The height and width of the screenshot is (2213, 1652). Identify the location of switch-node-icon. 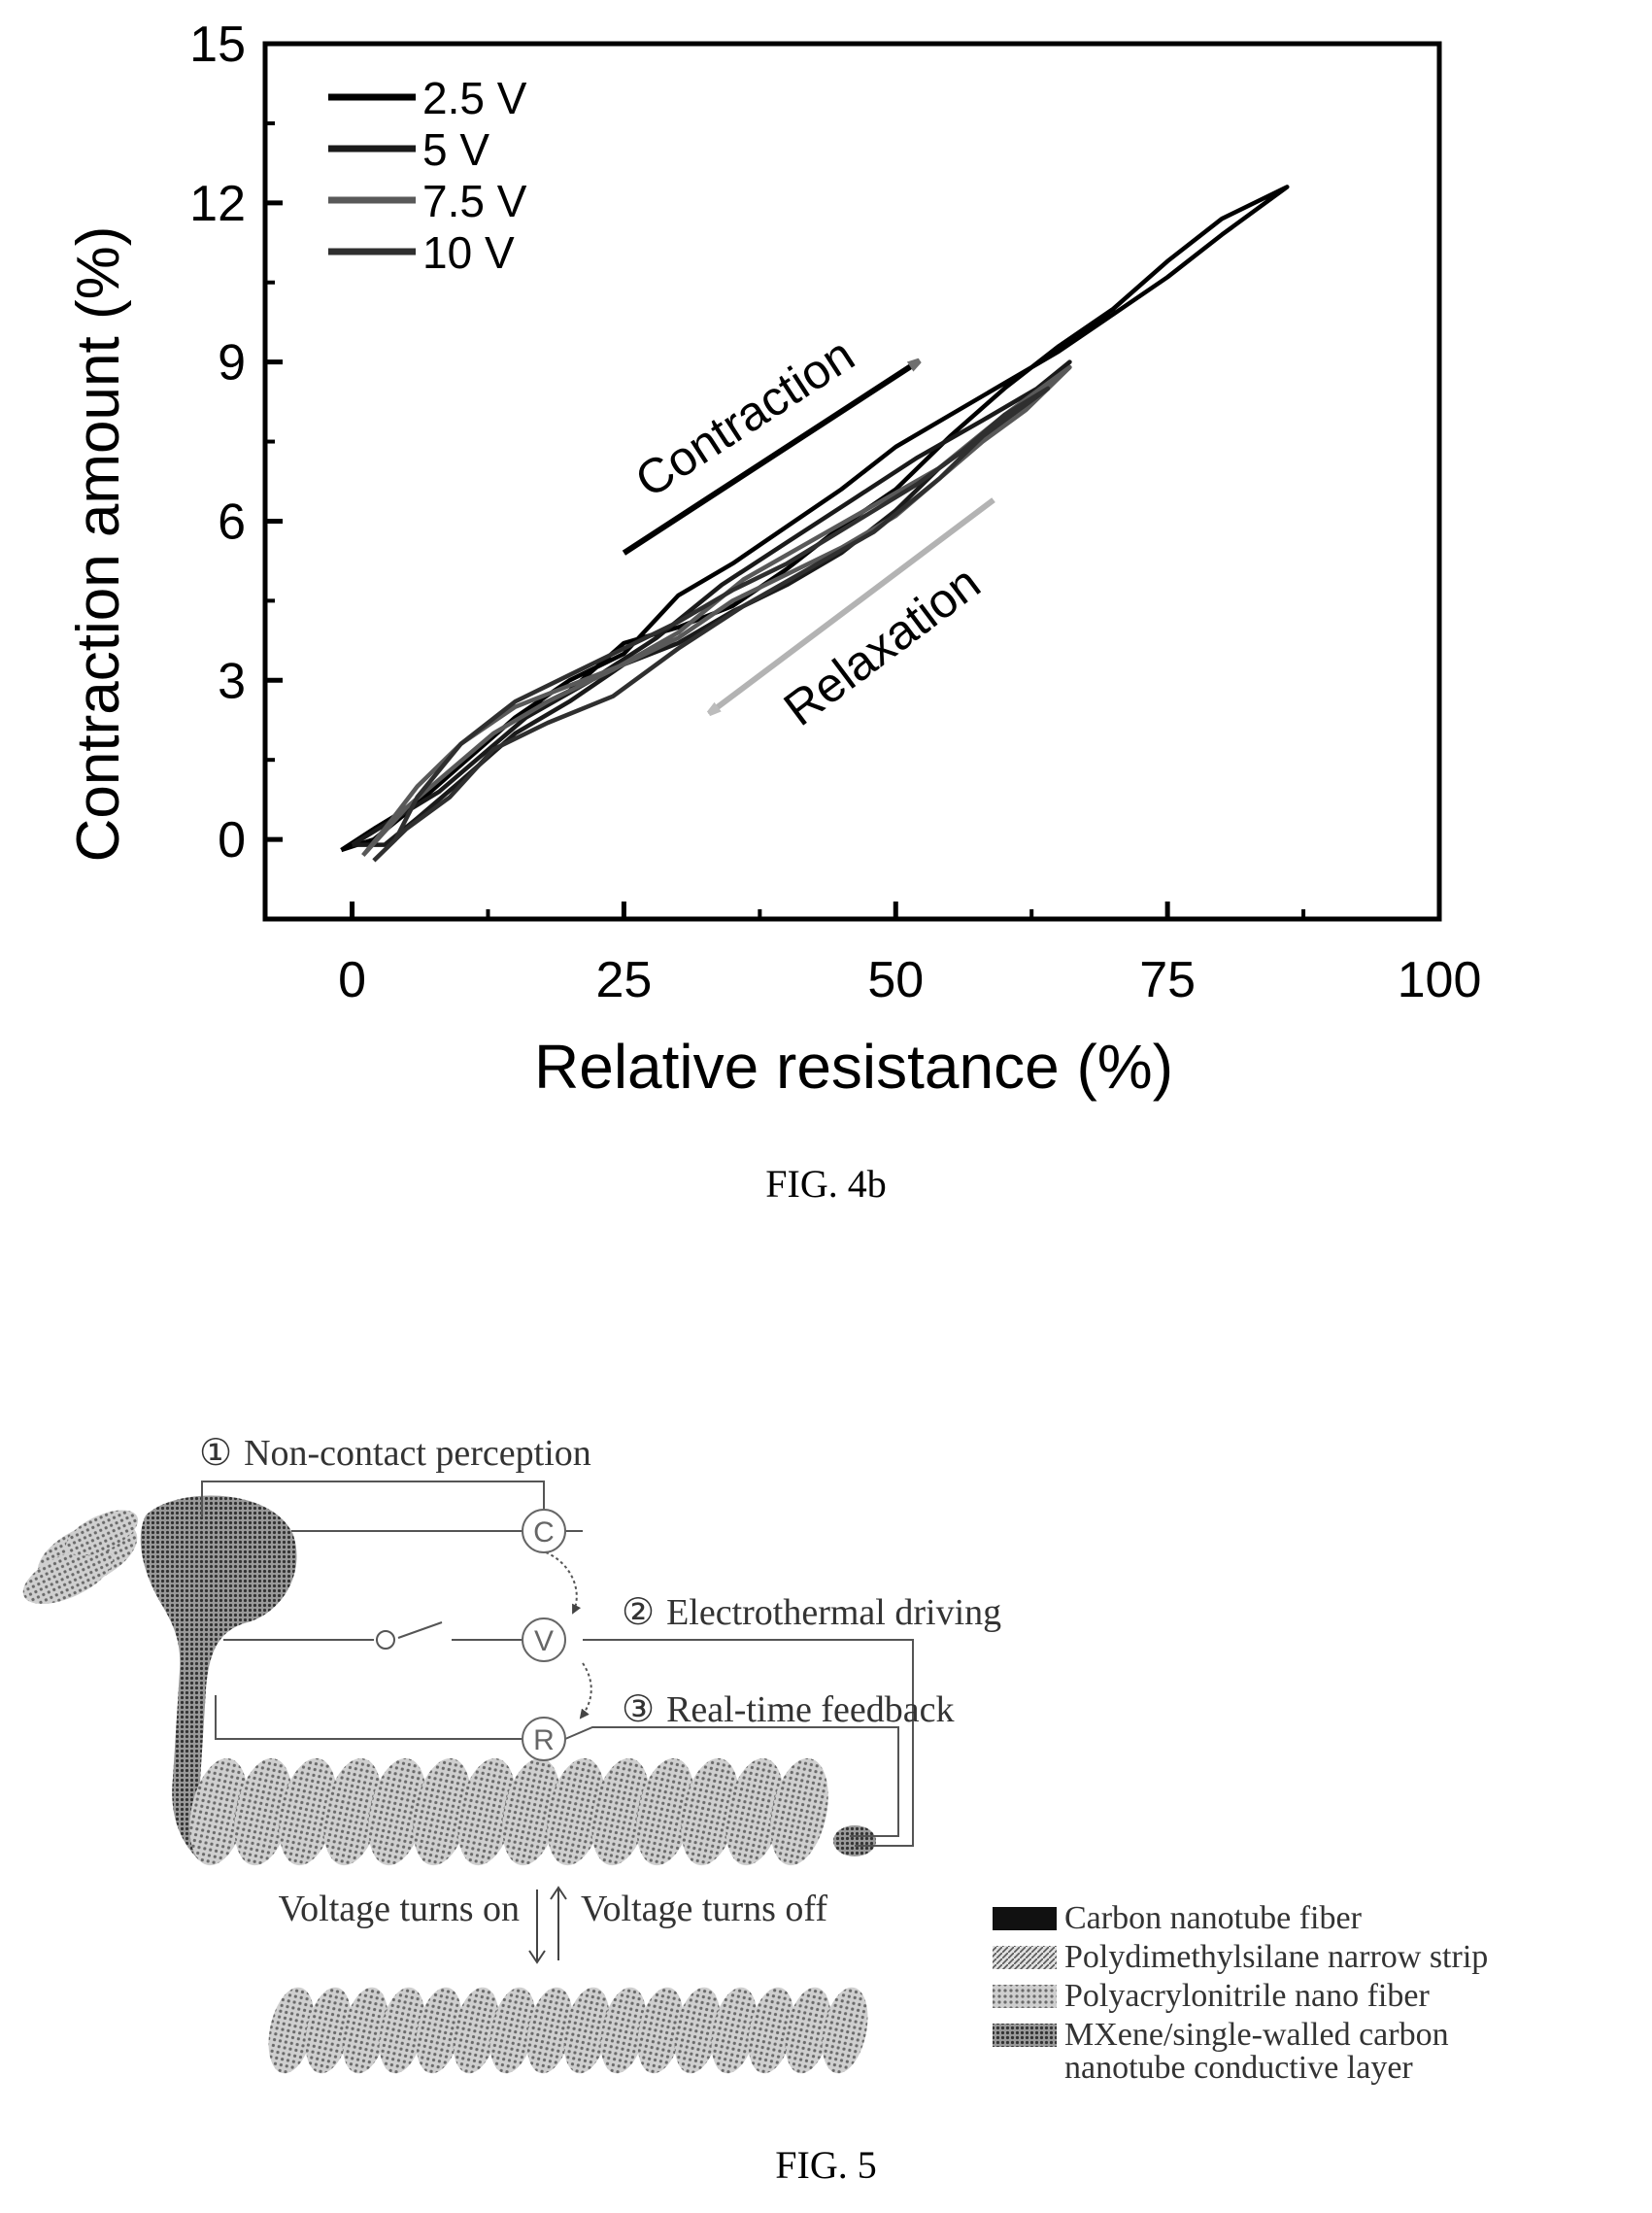
(385, 1640).